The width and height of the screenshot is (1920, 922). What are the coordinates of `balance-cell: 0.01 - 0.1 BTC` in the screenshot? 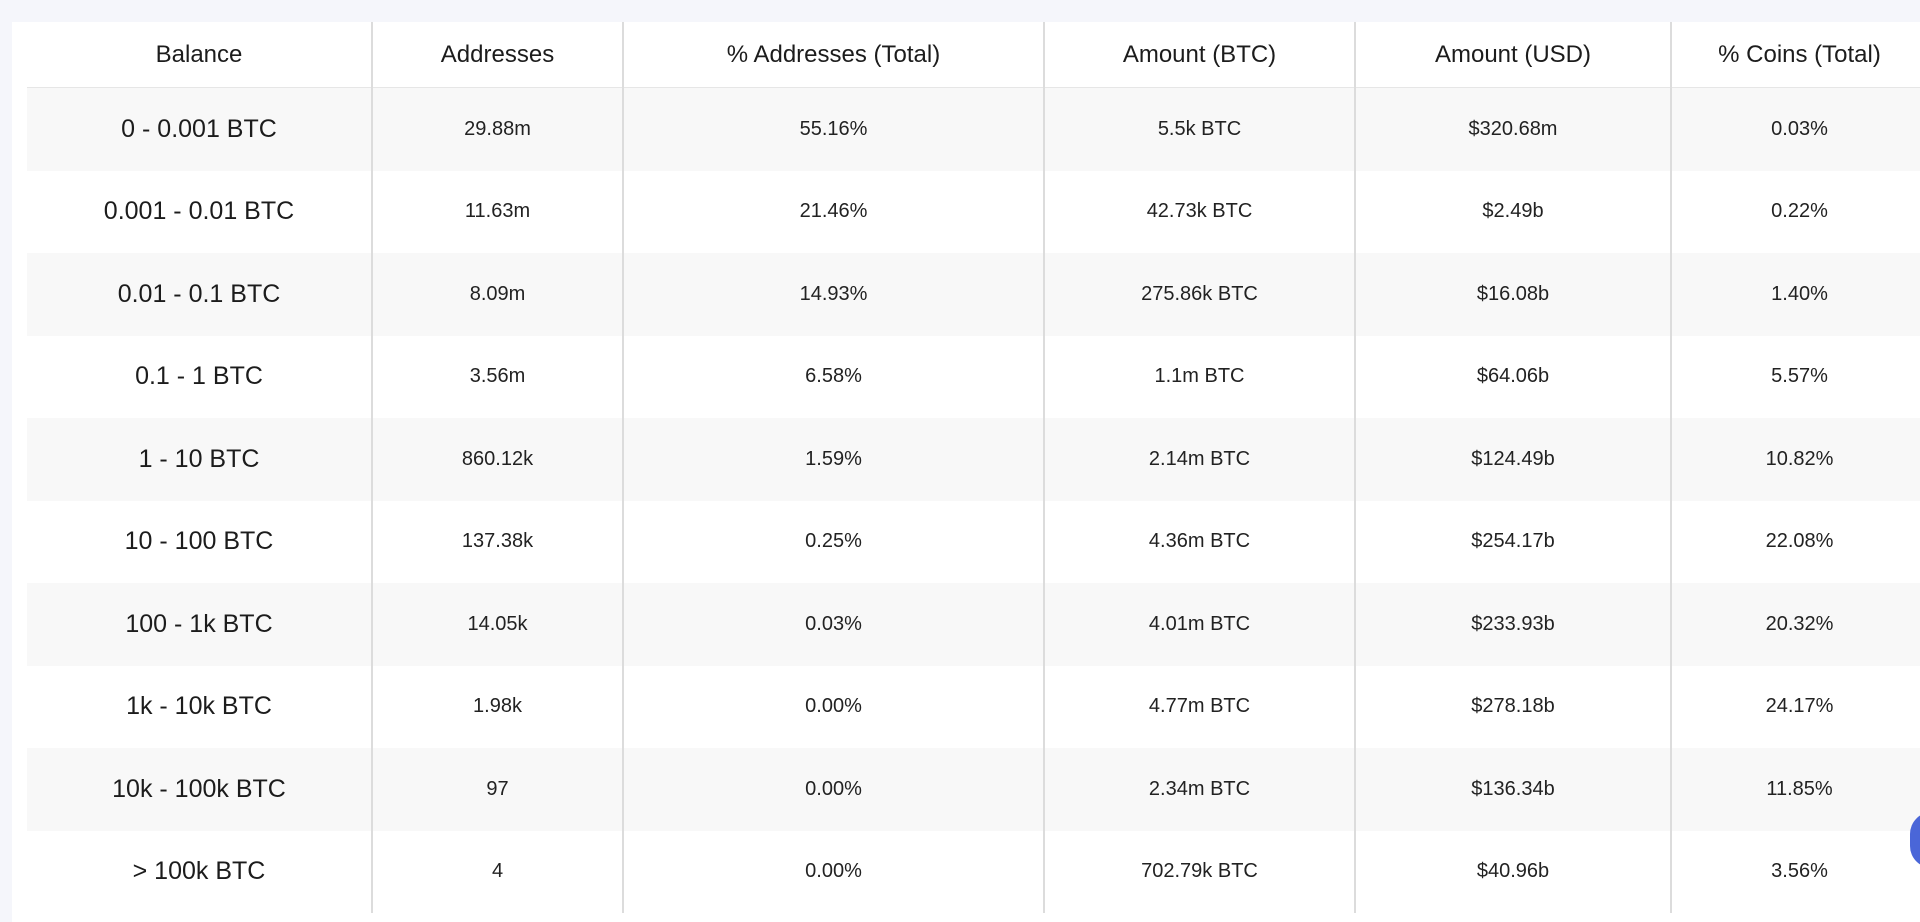 It's located at (200, 294).